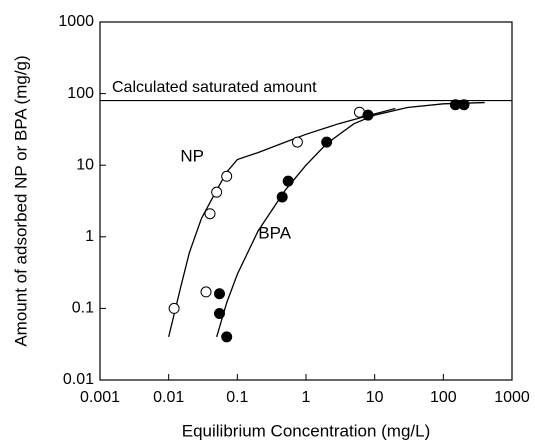  I want to click on x-tick-label: 0.001, so click(100, 397).